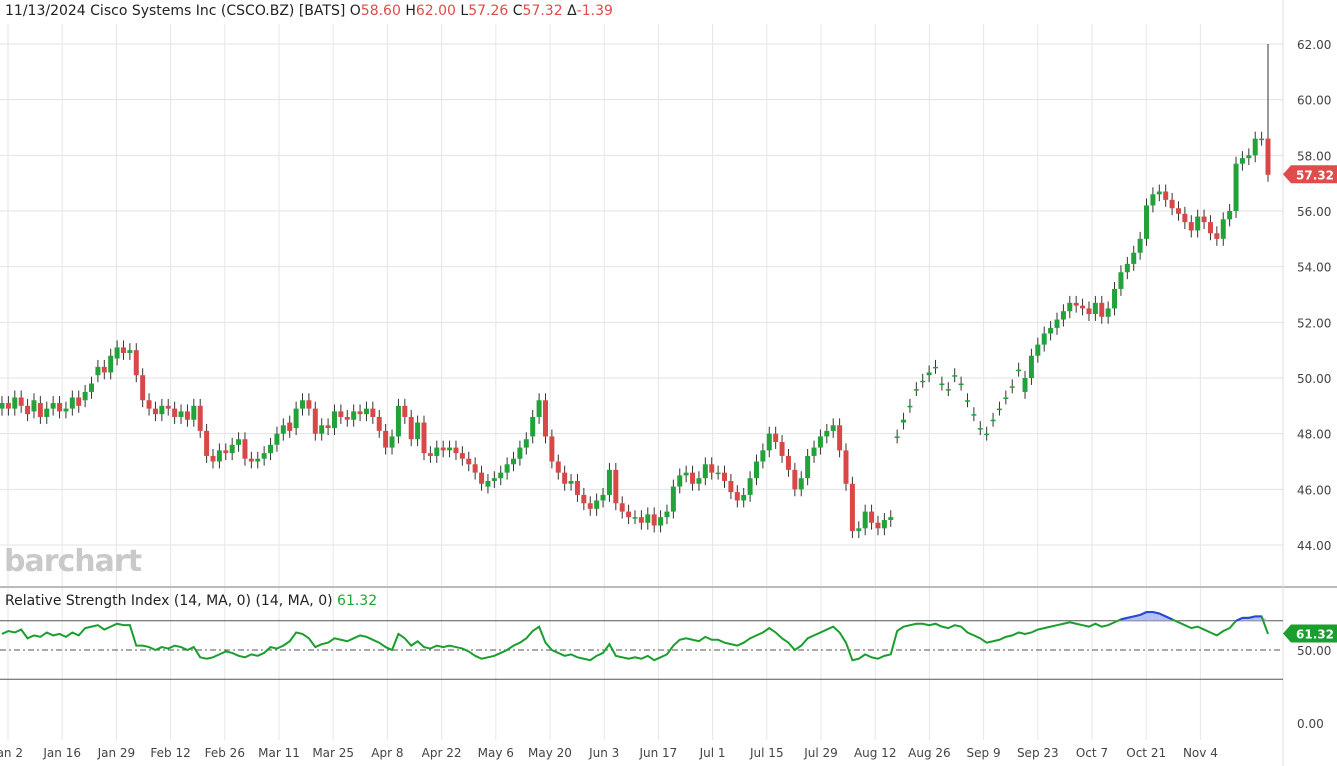 This screenshot has height=766, width=1337. What do you see at coordinates (1314, 546) in the screenshot?
I see `y-tick-label: 44.00` at bounding box center [1314, 546].